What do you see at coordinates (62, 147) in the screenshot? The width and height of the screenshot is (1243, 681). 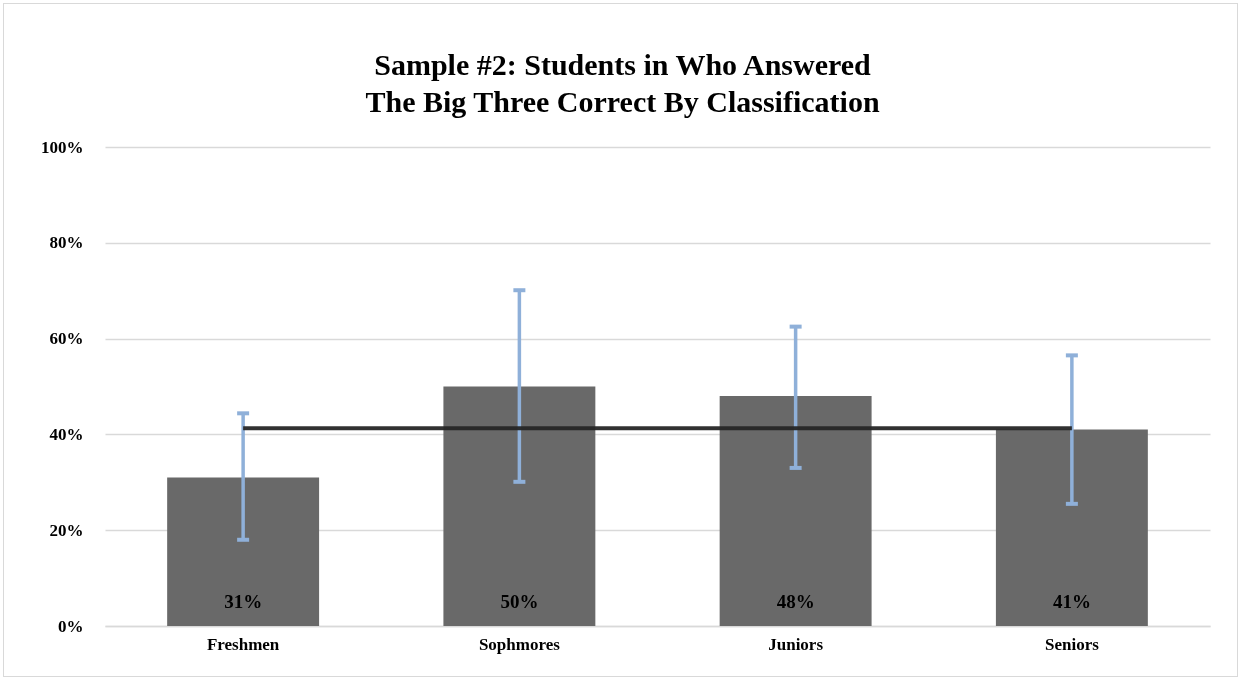 I see `y-tick-label: 100%` at bounding box center [62, 147].